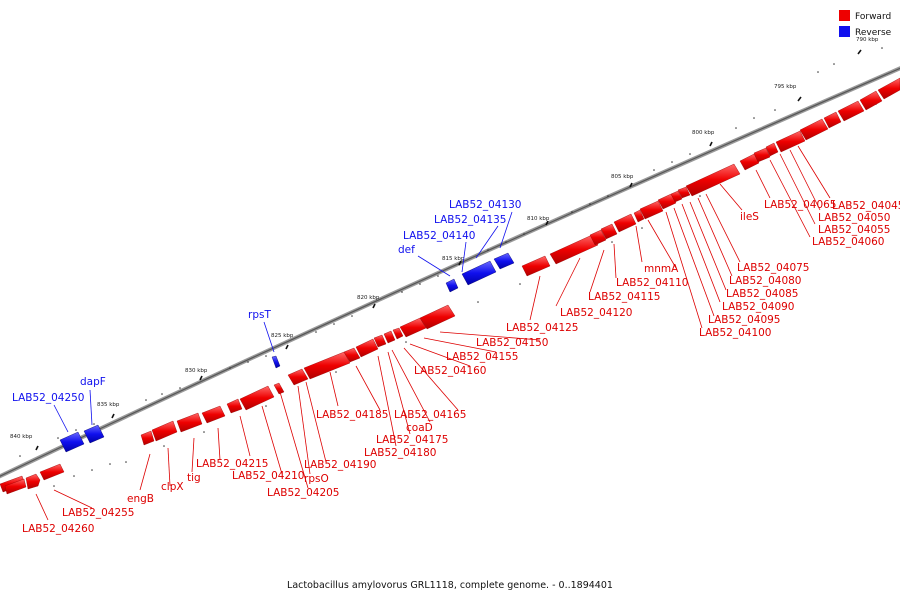  What do you see at coordinates (749, 217) in the screenshot?
I see `gene-label: ileS` at bounding box center [749, 217].